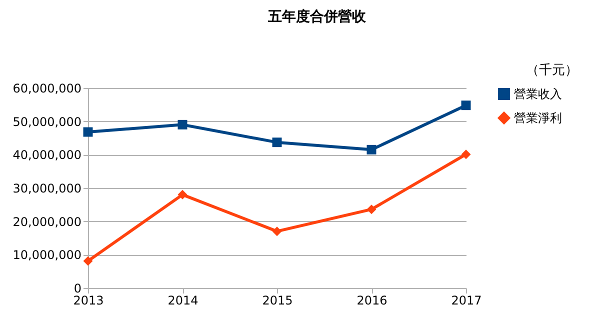 Image resolution: width=600 pixels, height=323 pixels. I want to click on y-tick-label: 20,000,000, so click(47, 221).